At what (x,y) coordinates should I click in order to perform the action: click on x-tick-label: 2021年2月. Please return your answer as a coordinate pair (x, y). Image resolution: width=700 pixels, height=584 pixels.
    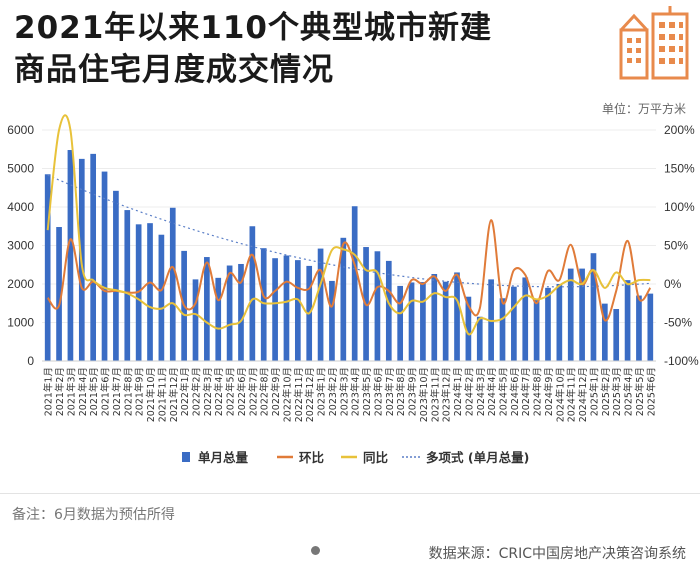
    Looking at the image, I should click on (60, 391).